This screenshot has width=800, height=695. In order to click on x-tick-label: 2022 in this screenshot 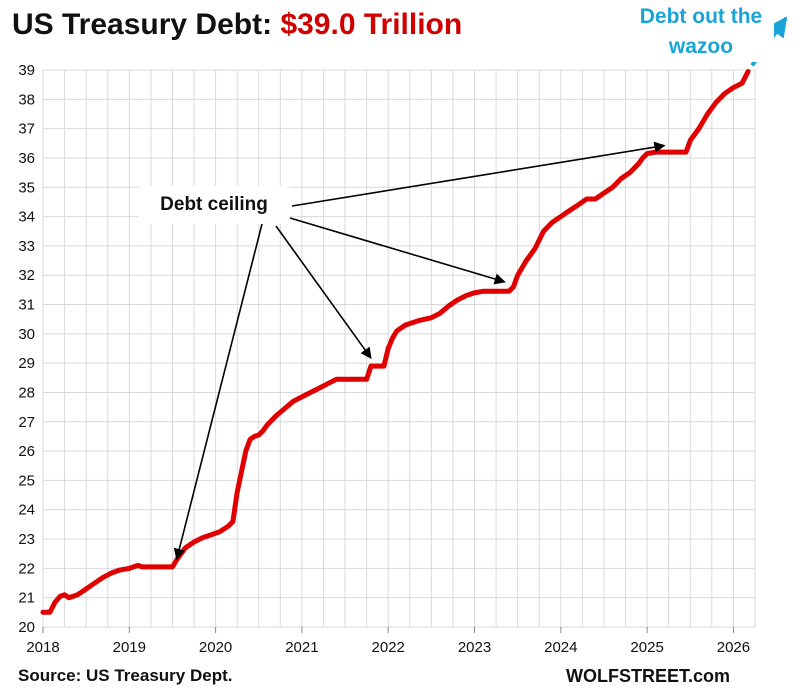, I will do `click(388, 647)`.